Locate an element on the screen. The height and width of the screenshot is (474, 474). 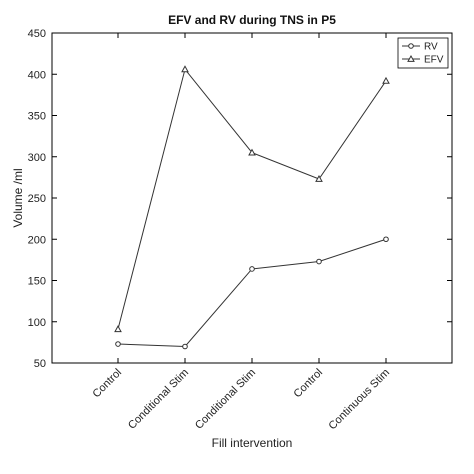
legend: RV EFV is located at coordinates (423, 53).